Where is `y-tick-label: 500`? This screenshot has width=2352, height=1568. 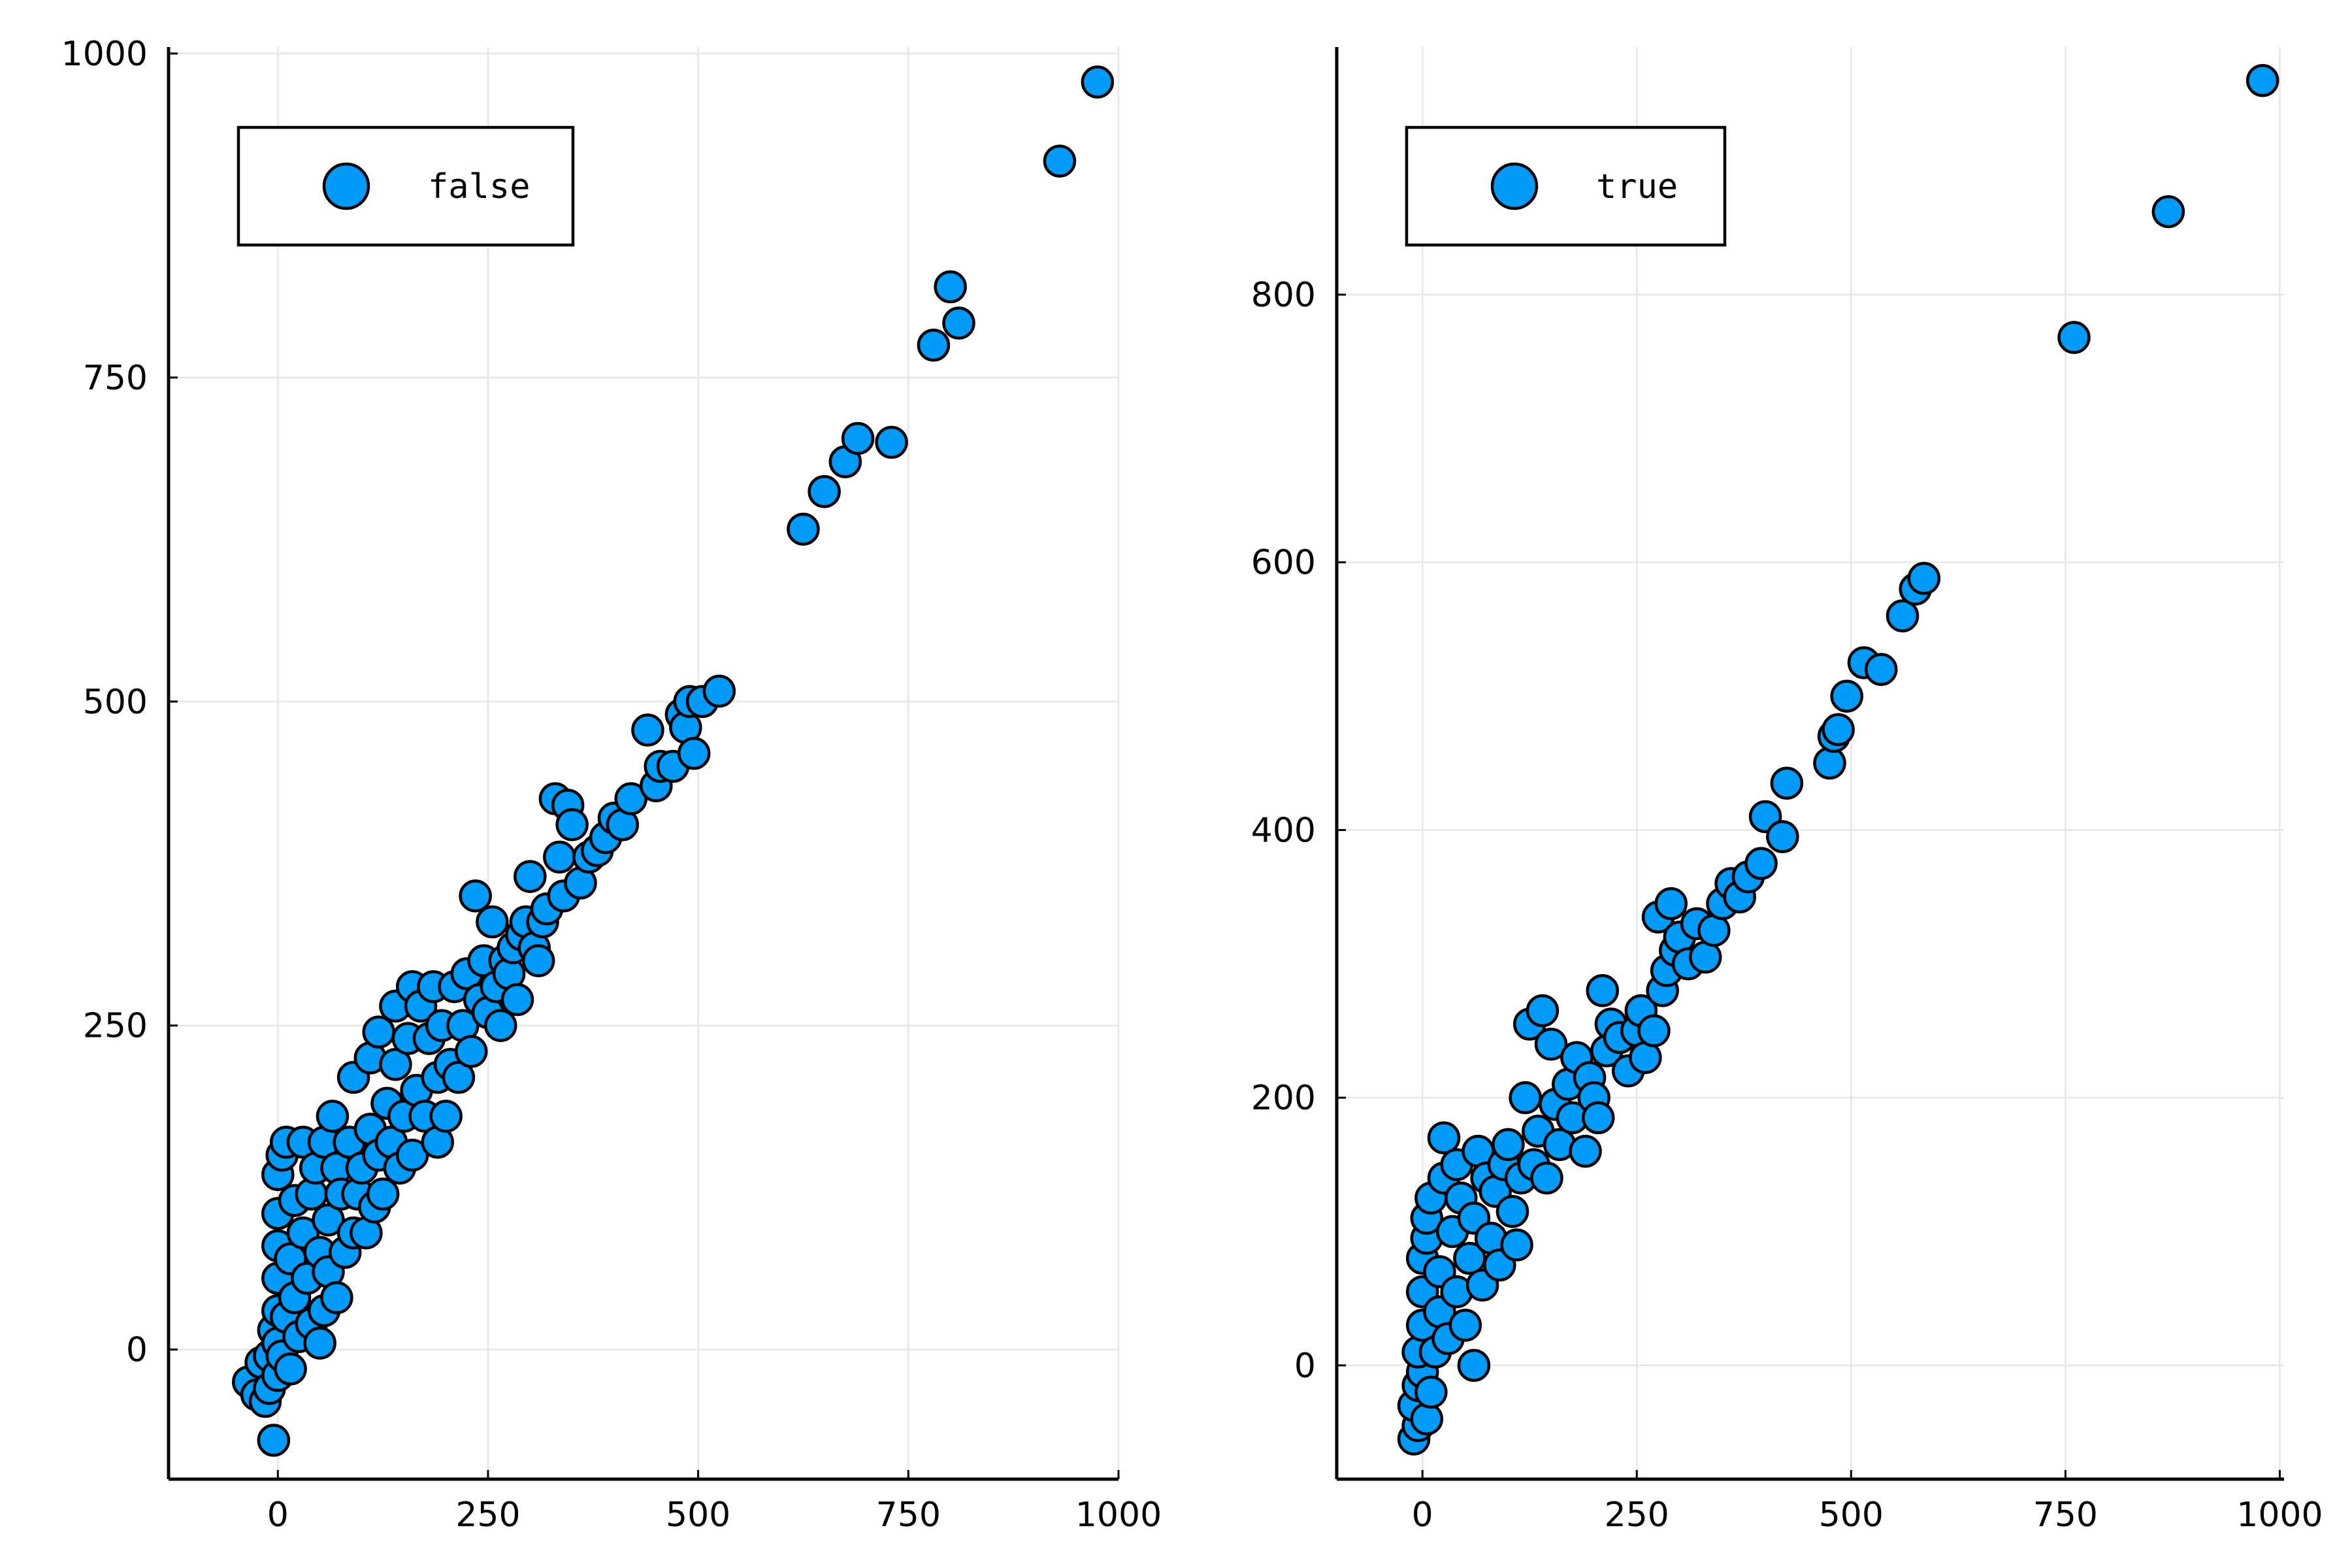
y-tick-label: 500 is located at coordinates (115, 702).